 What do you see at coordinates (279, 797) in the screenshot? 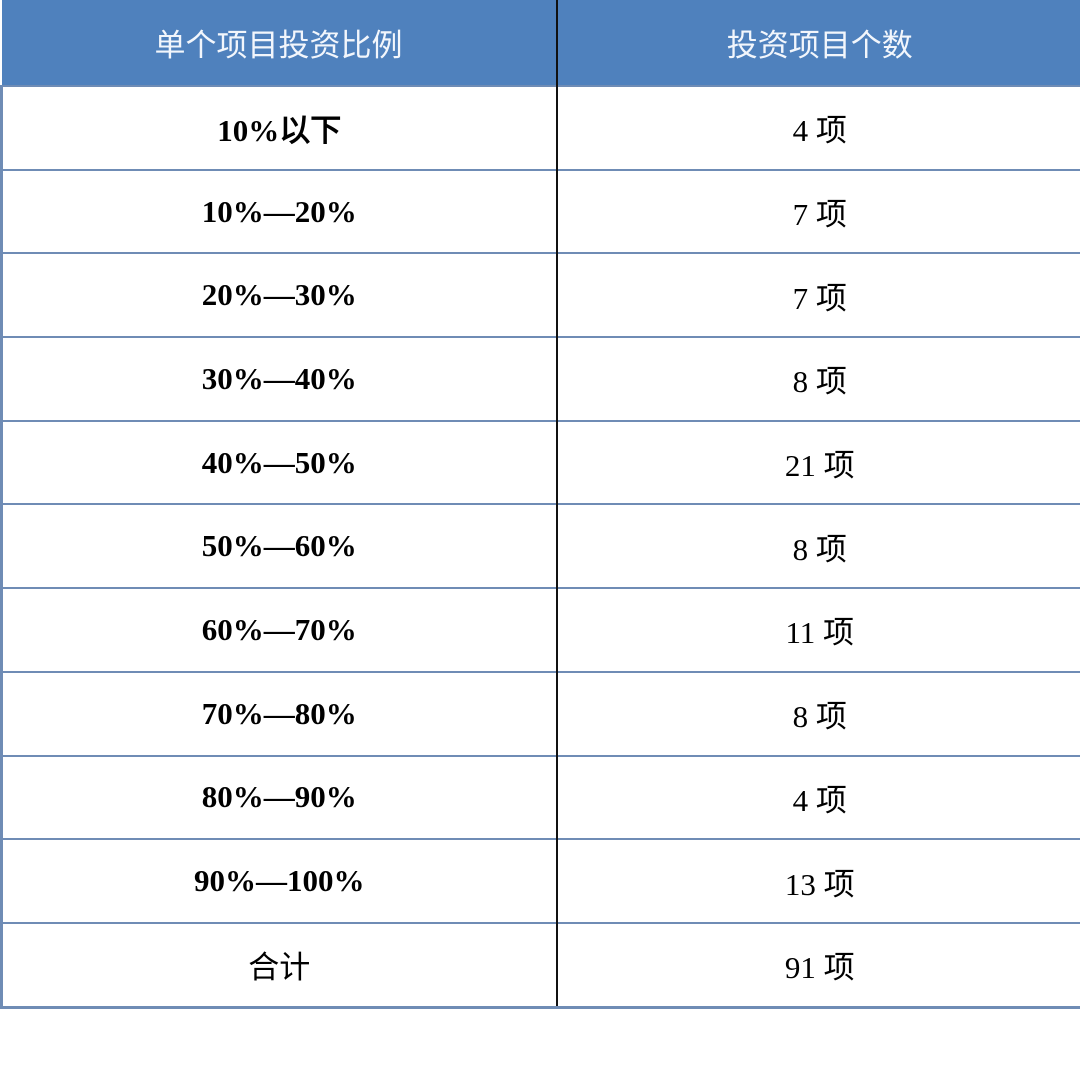
I see `ratio-cell: 80%—90%` at bounding box center [279, 797].